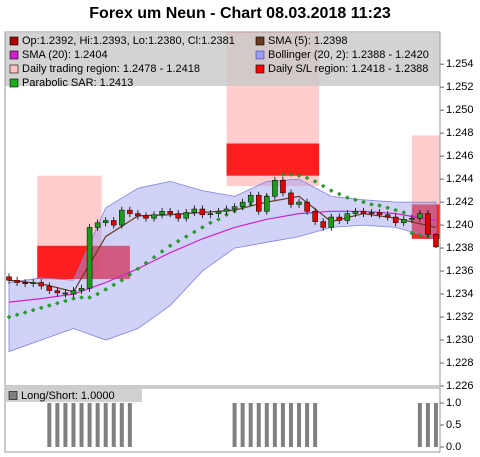 The height and width of the screenshot is (457, 480). Describe the element at coordinates (453, 403) in the screenshot. I see `y-tick-label: 1.0` at that location.